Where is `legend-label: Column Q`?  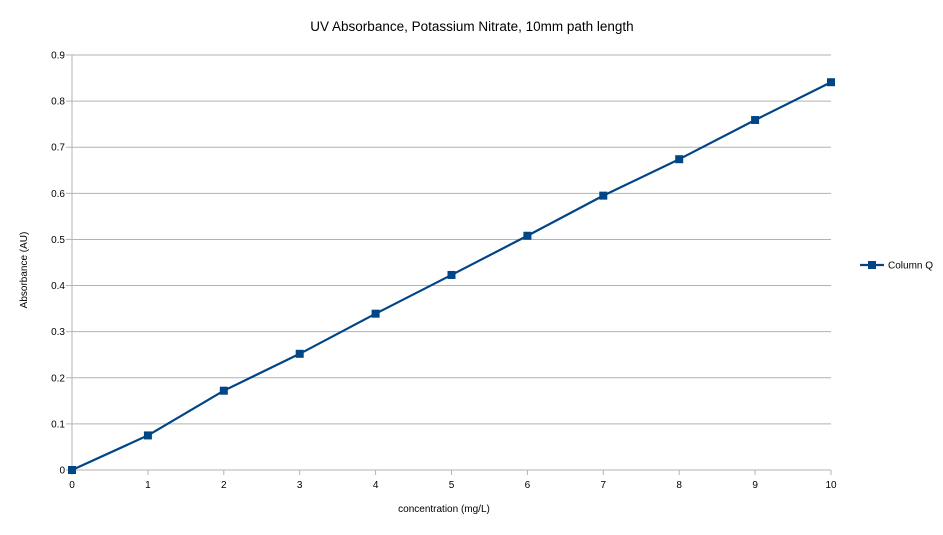
legend-label: Column Q is located at coordinates (910, 266).